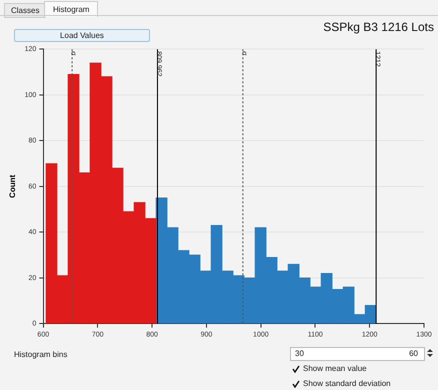  I want to click on text: Histogram bins, so click(41, 354).